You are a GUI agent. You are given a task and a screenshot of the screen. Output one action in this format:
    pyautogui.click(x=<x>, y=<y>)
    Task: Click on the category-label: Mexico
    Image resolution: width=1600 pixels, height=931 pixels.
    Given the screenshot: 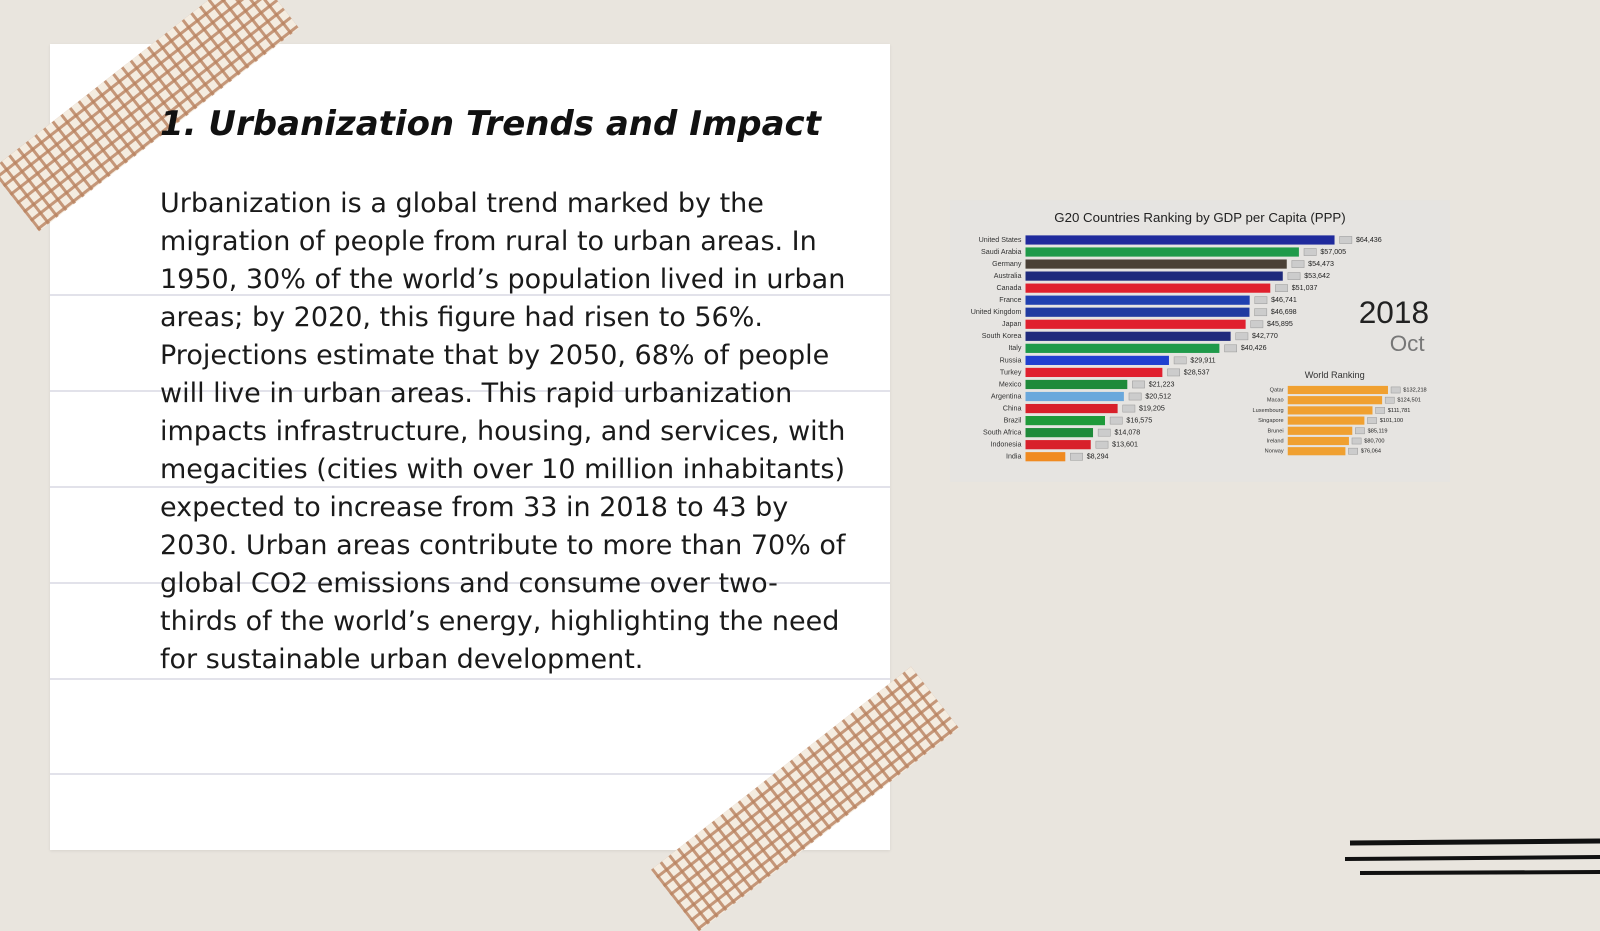 What is the action you would take?
    pyautogui.click(x=1010, y=384)
    